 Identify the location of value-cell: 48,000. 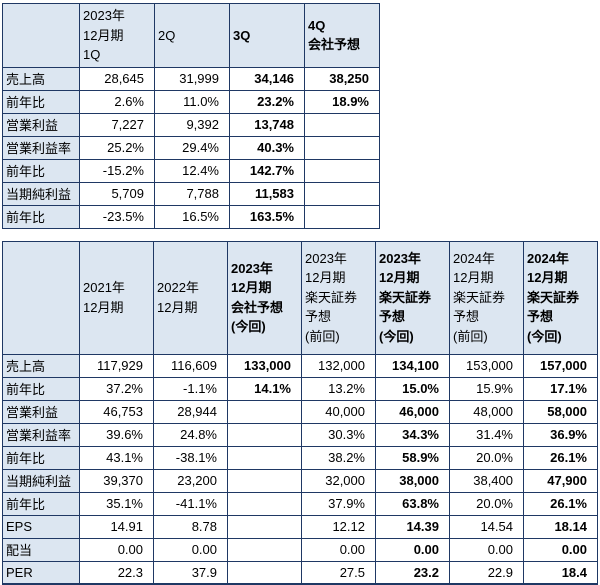
(487, 411).